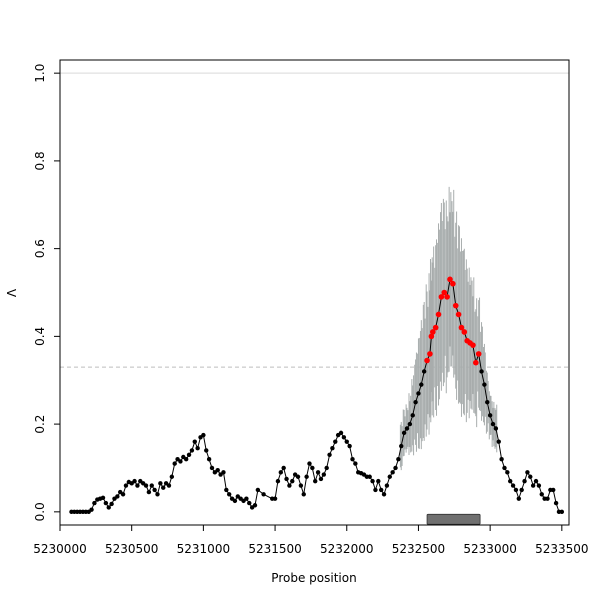 The height and width of the screenshot is (600, 600). Describe the element at coordinates (59, 549) in the screenshot. I see `x-tick-label: 5230000` at that location.